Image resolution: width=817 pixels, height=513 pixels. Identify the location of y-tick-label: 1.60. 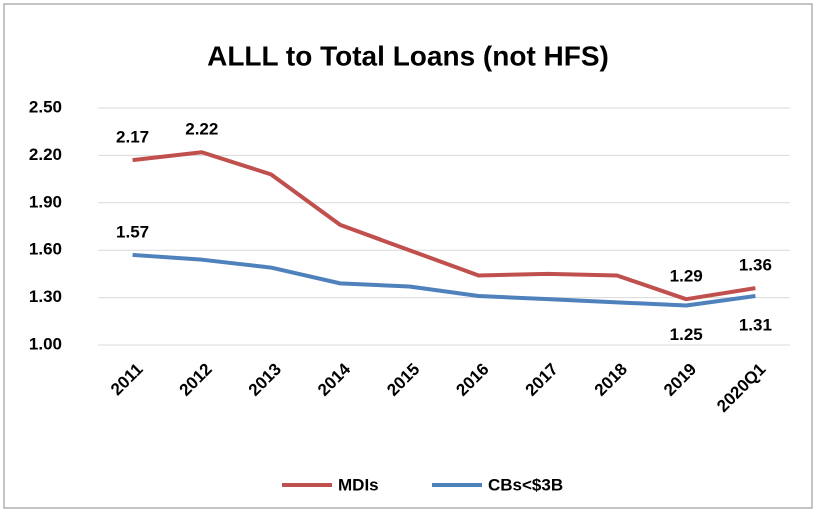
(45, 249).